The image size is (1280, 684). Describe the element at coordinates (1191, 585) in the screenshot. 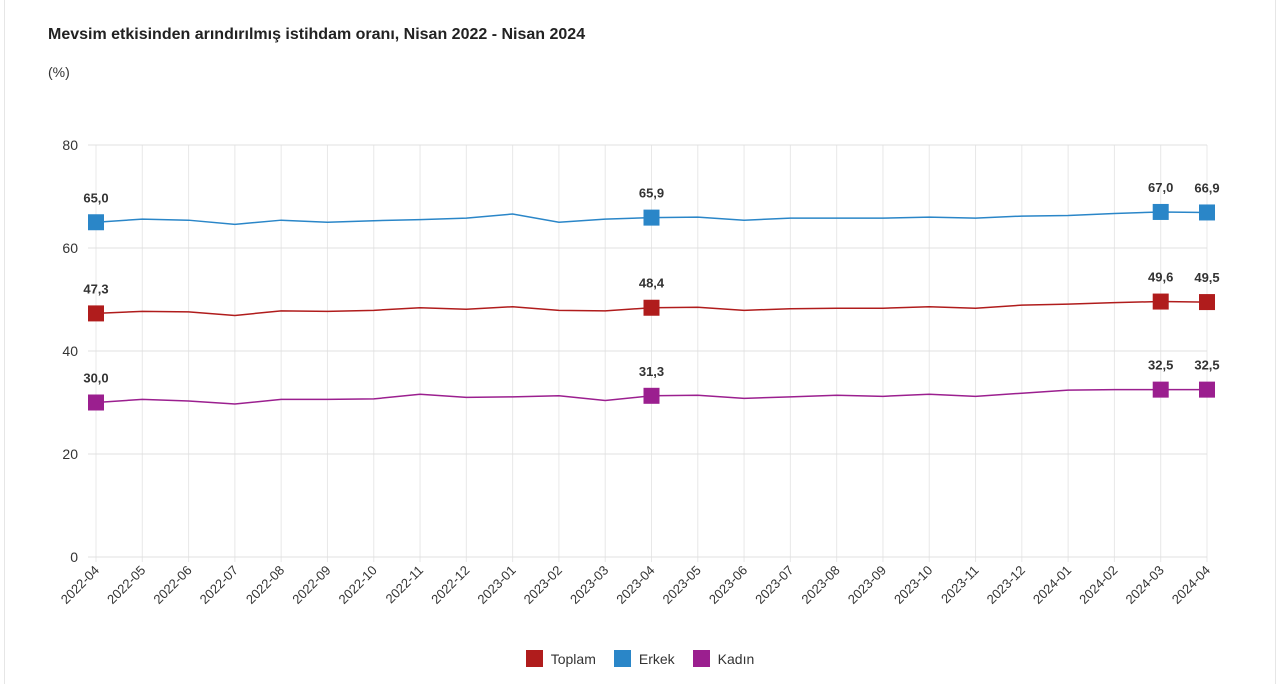

I see `x-tick-label: 2024-04` at that location.